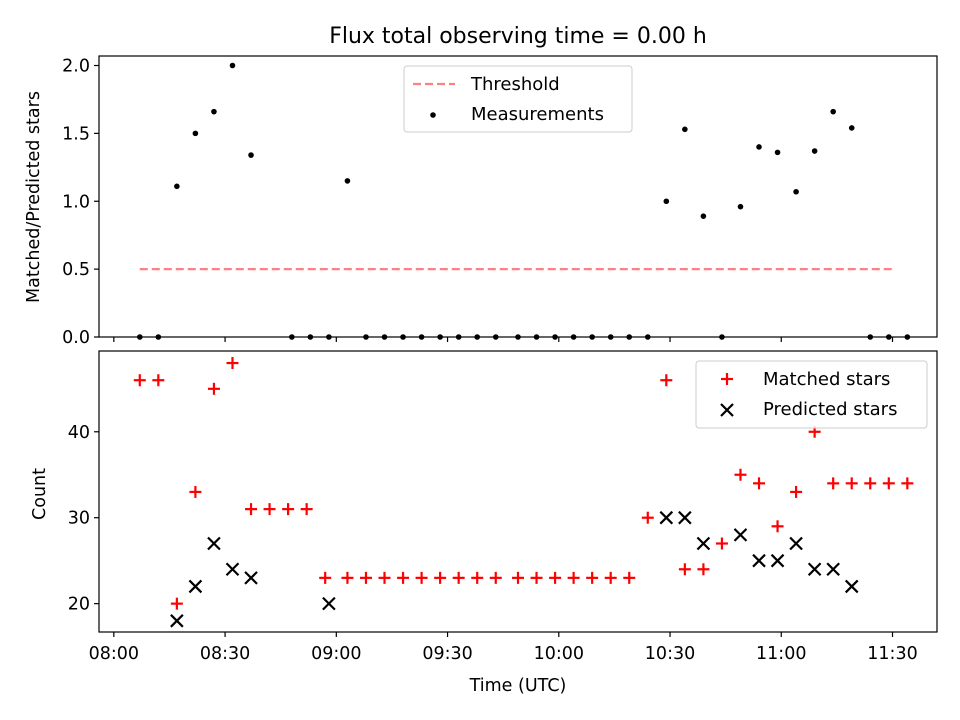  What do you see at coordinates (447, 654) in the screenshot?
I see `bottom-x-tick-label: 09:30` at bounding box center [447, 654].